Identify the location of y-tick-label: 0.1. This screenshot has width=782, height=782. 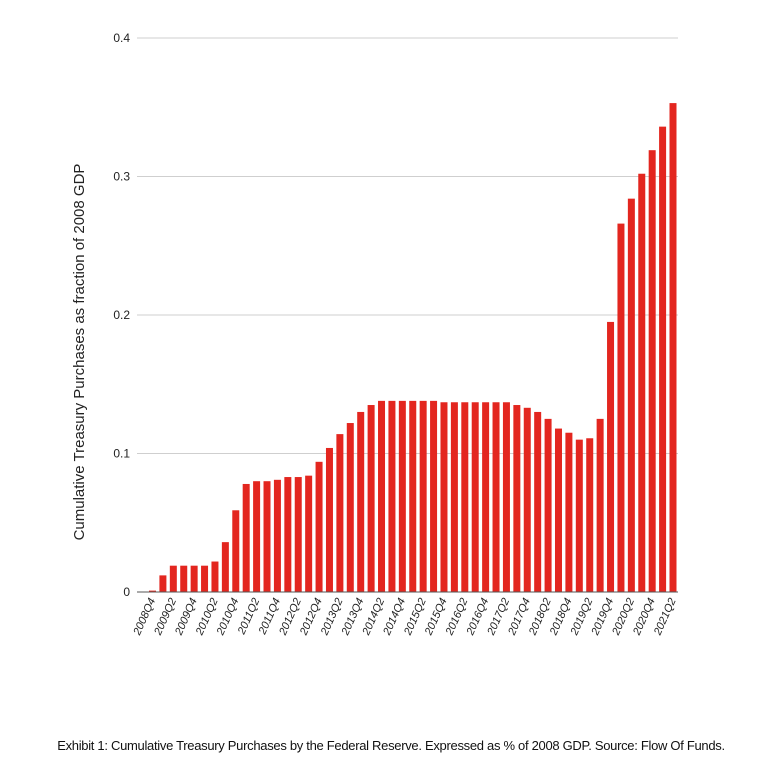
(121, 454).